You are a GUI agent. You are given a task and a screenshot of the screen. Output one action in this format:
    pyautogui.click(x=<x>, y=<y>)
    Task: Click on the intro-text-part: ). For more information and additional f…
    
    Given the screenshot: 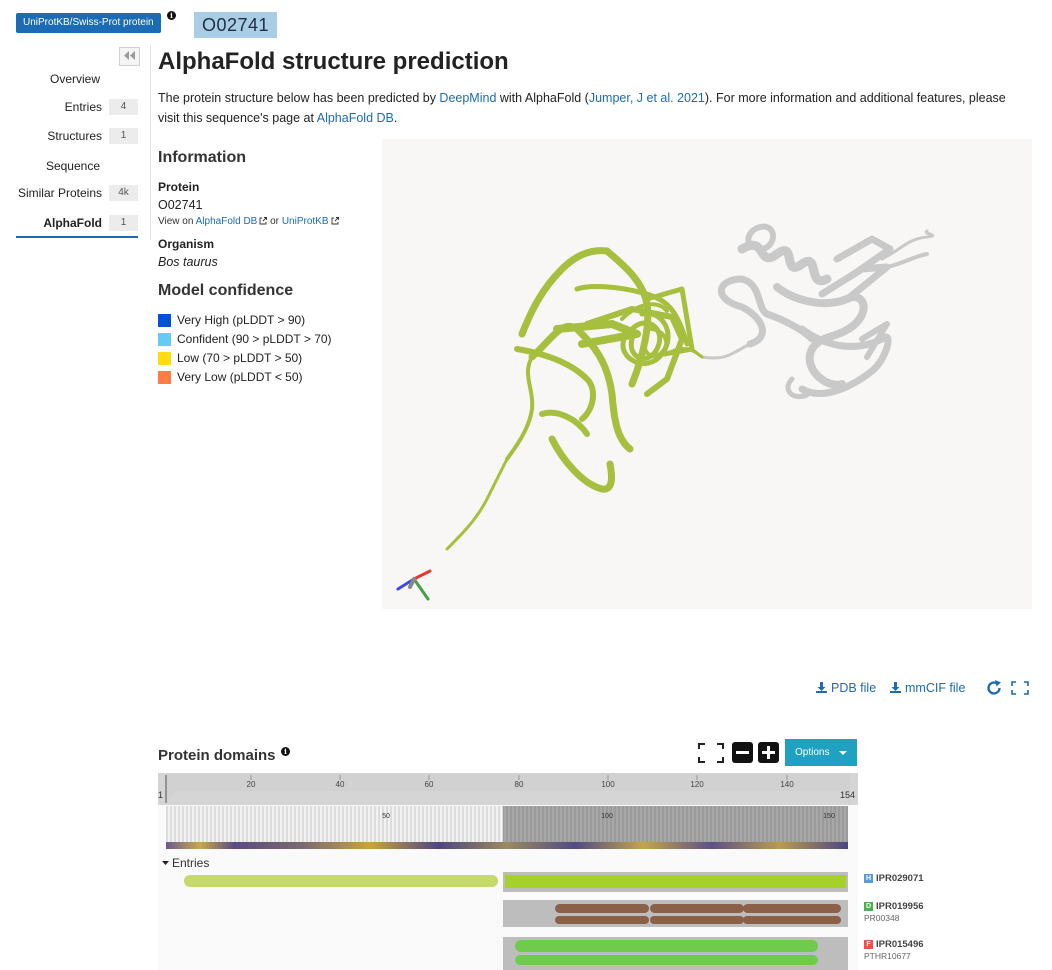 What is the action you would take?
    pyautogui.click(x=582, y=108)
    